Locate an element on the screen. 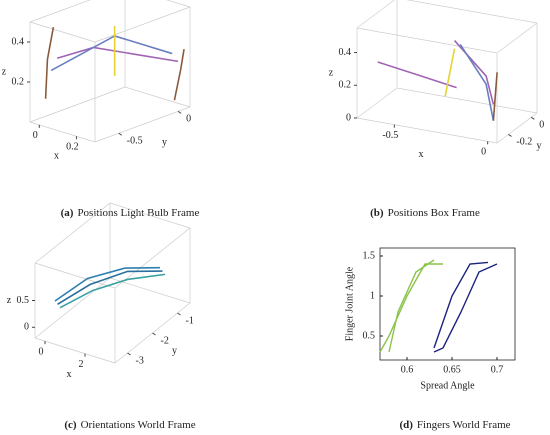  caption: (a) Positions Light Bulb Frame is located at coordinates (130, 213).